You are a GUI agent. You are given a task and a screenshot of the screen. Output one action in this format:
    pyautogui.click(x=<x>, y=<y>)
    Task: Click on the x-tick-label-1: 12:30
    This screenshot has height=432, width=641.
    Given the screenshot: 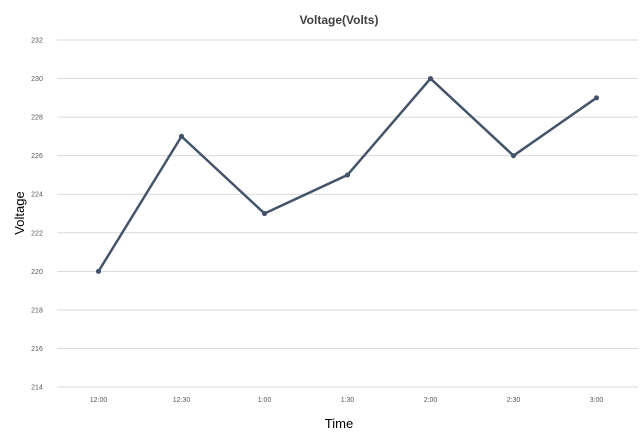 What is the action you would take?
    pyautogui.click(x=182, y=400)
    